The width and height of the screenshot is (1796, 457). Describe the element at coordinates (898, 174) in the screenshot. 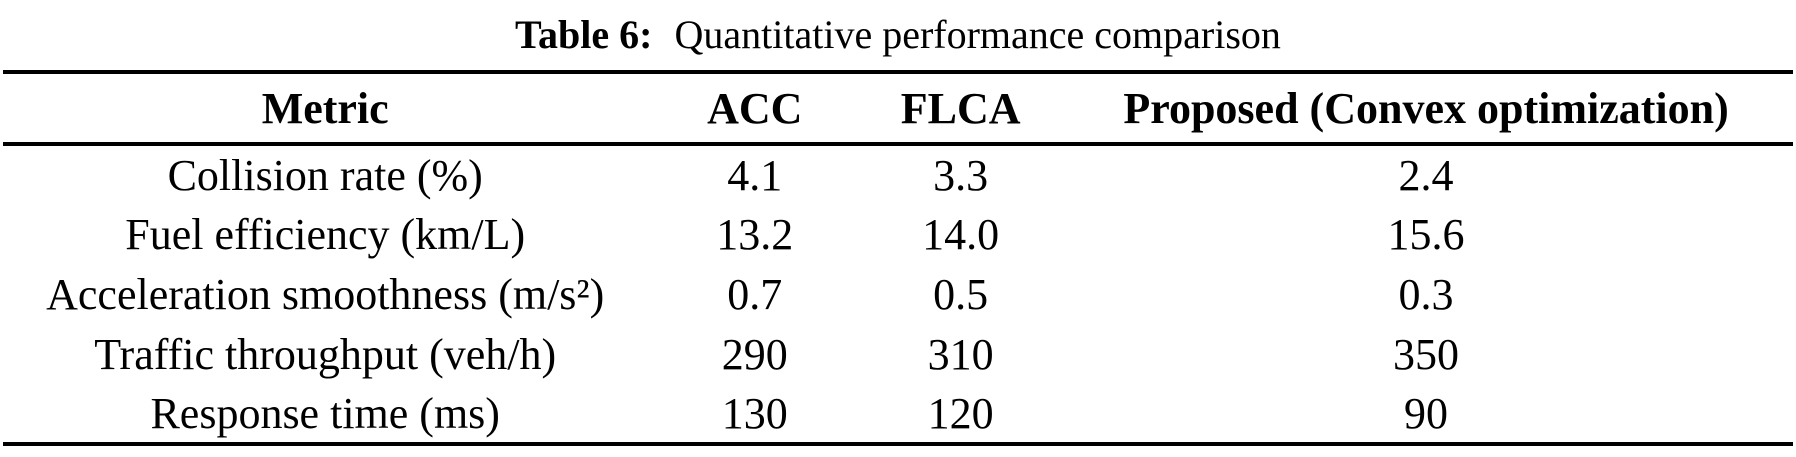

I see `table-row: Collision rate (%) 4.1 3.3 2.4` at that location.